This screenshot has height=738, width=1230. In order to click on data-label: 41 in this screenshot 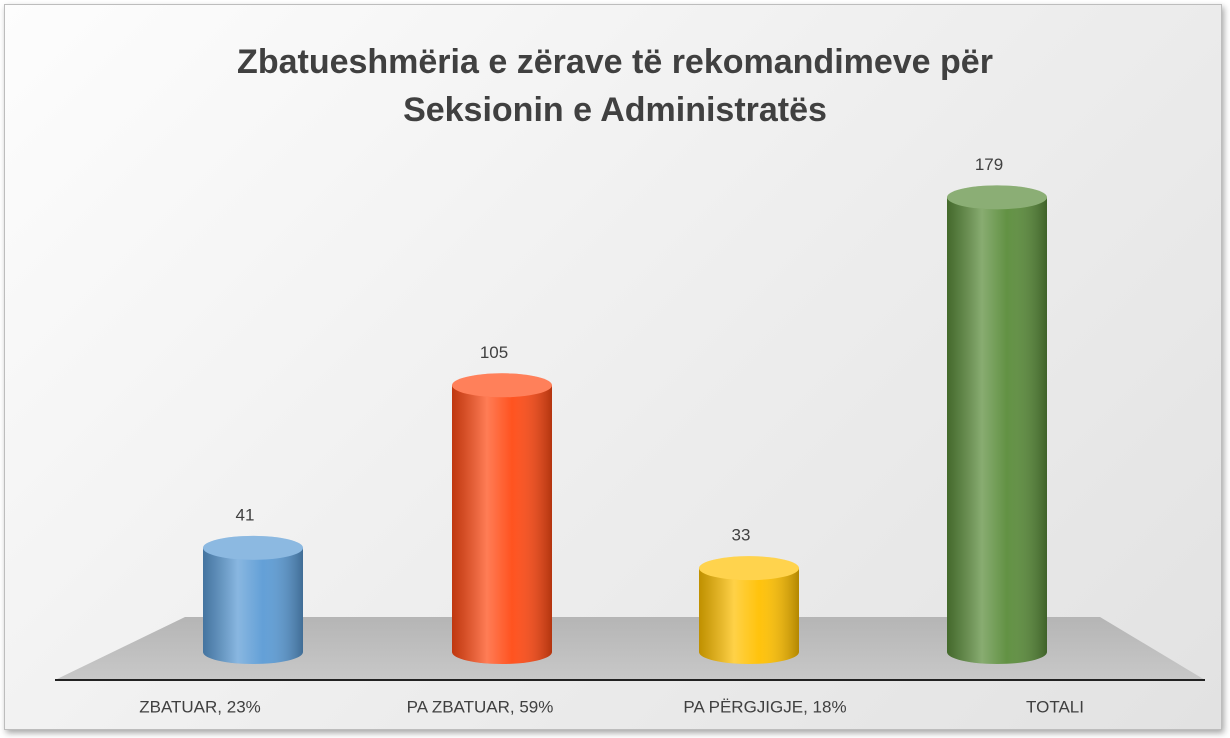, I will do `click(245, 514)`.